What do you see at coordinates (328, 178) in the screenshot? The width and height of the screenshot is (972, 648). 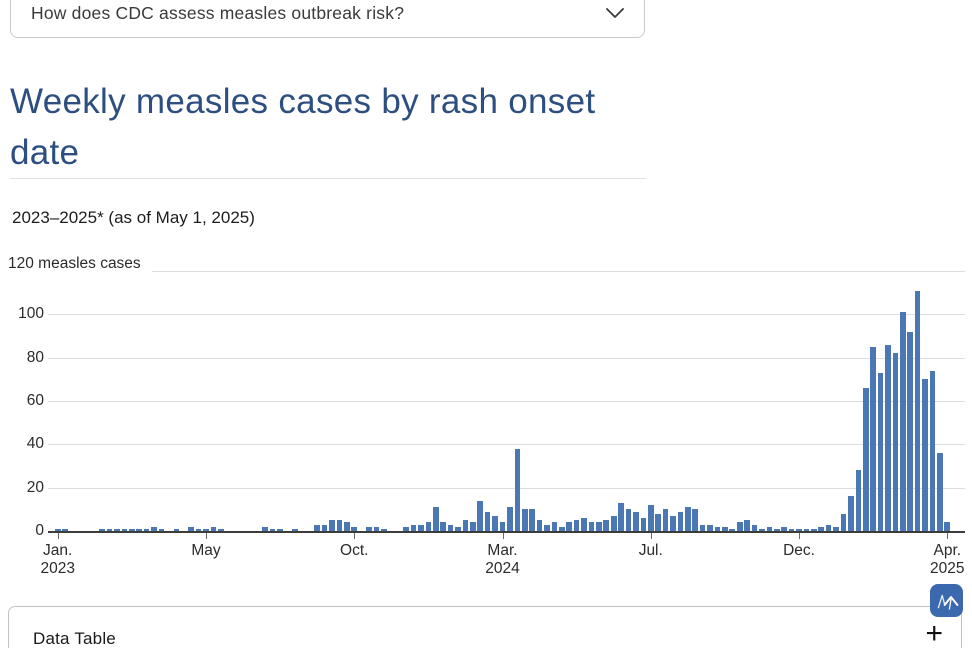 I see `title-divider` at bounding box center [328, 178].